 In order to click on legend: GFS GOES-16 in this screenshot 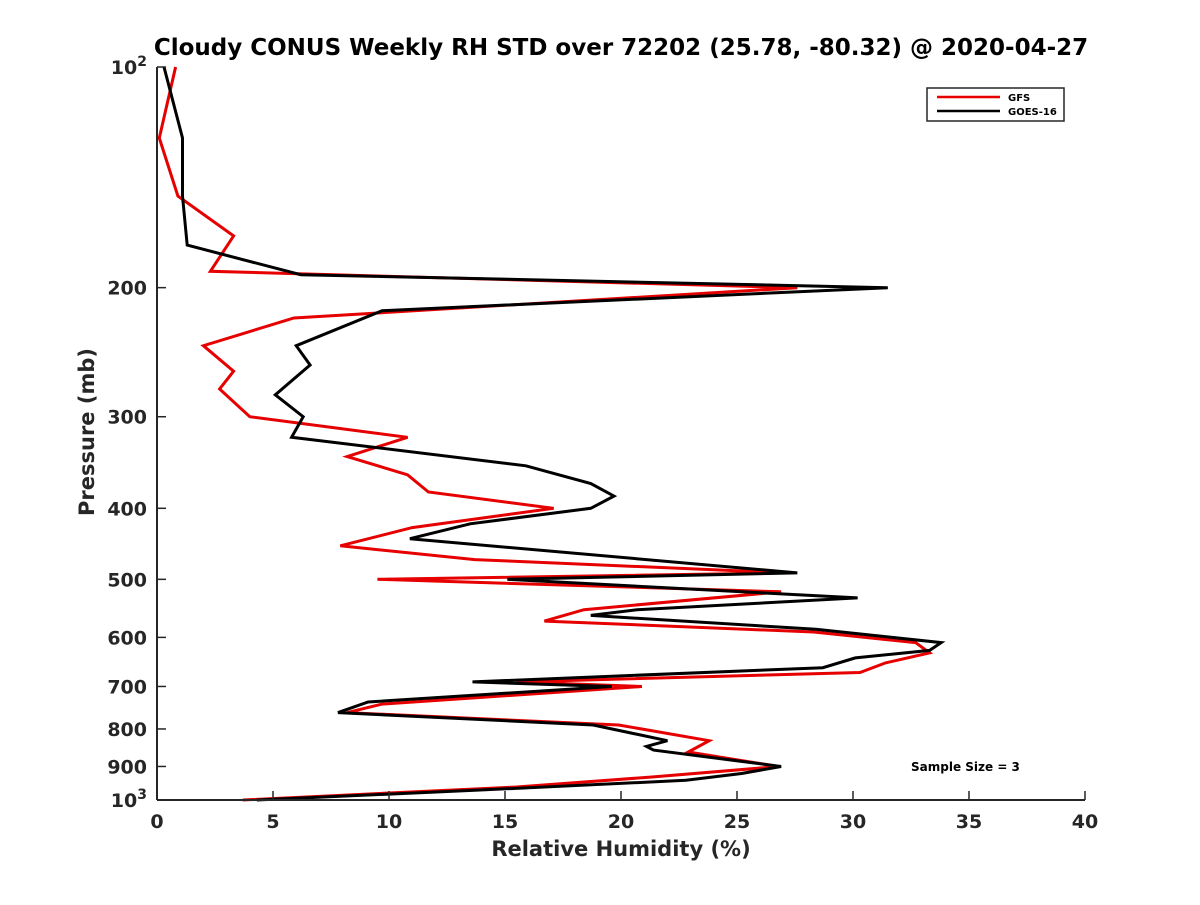, I will do `click(995, 104)`.